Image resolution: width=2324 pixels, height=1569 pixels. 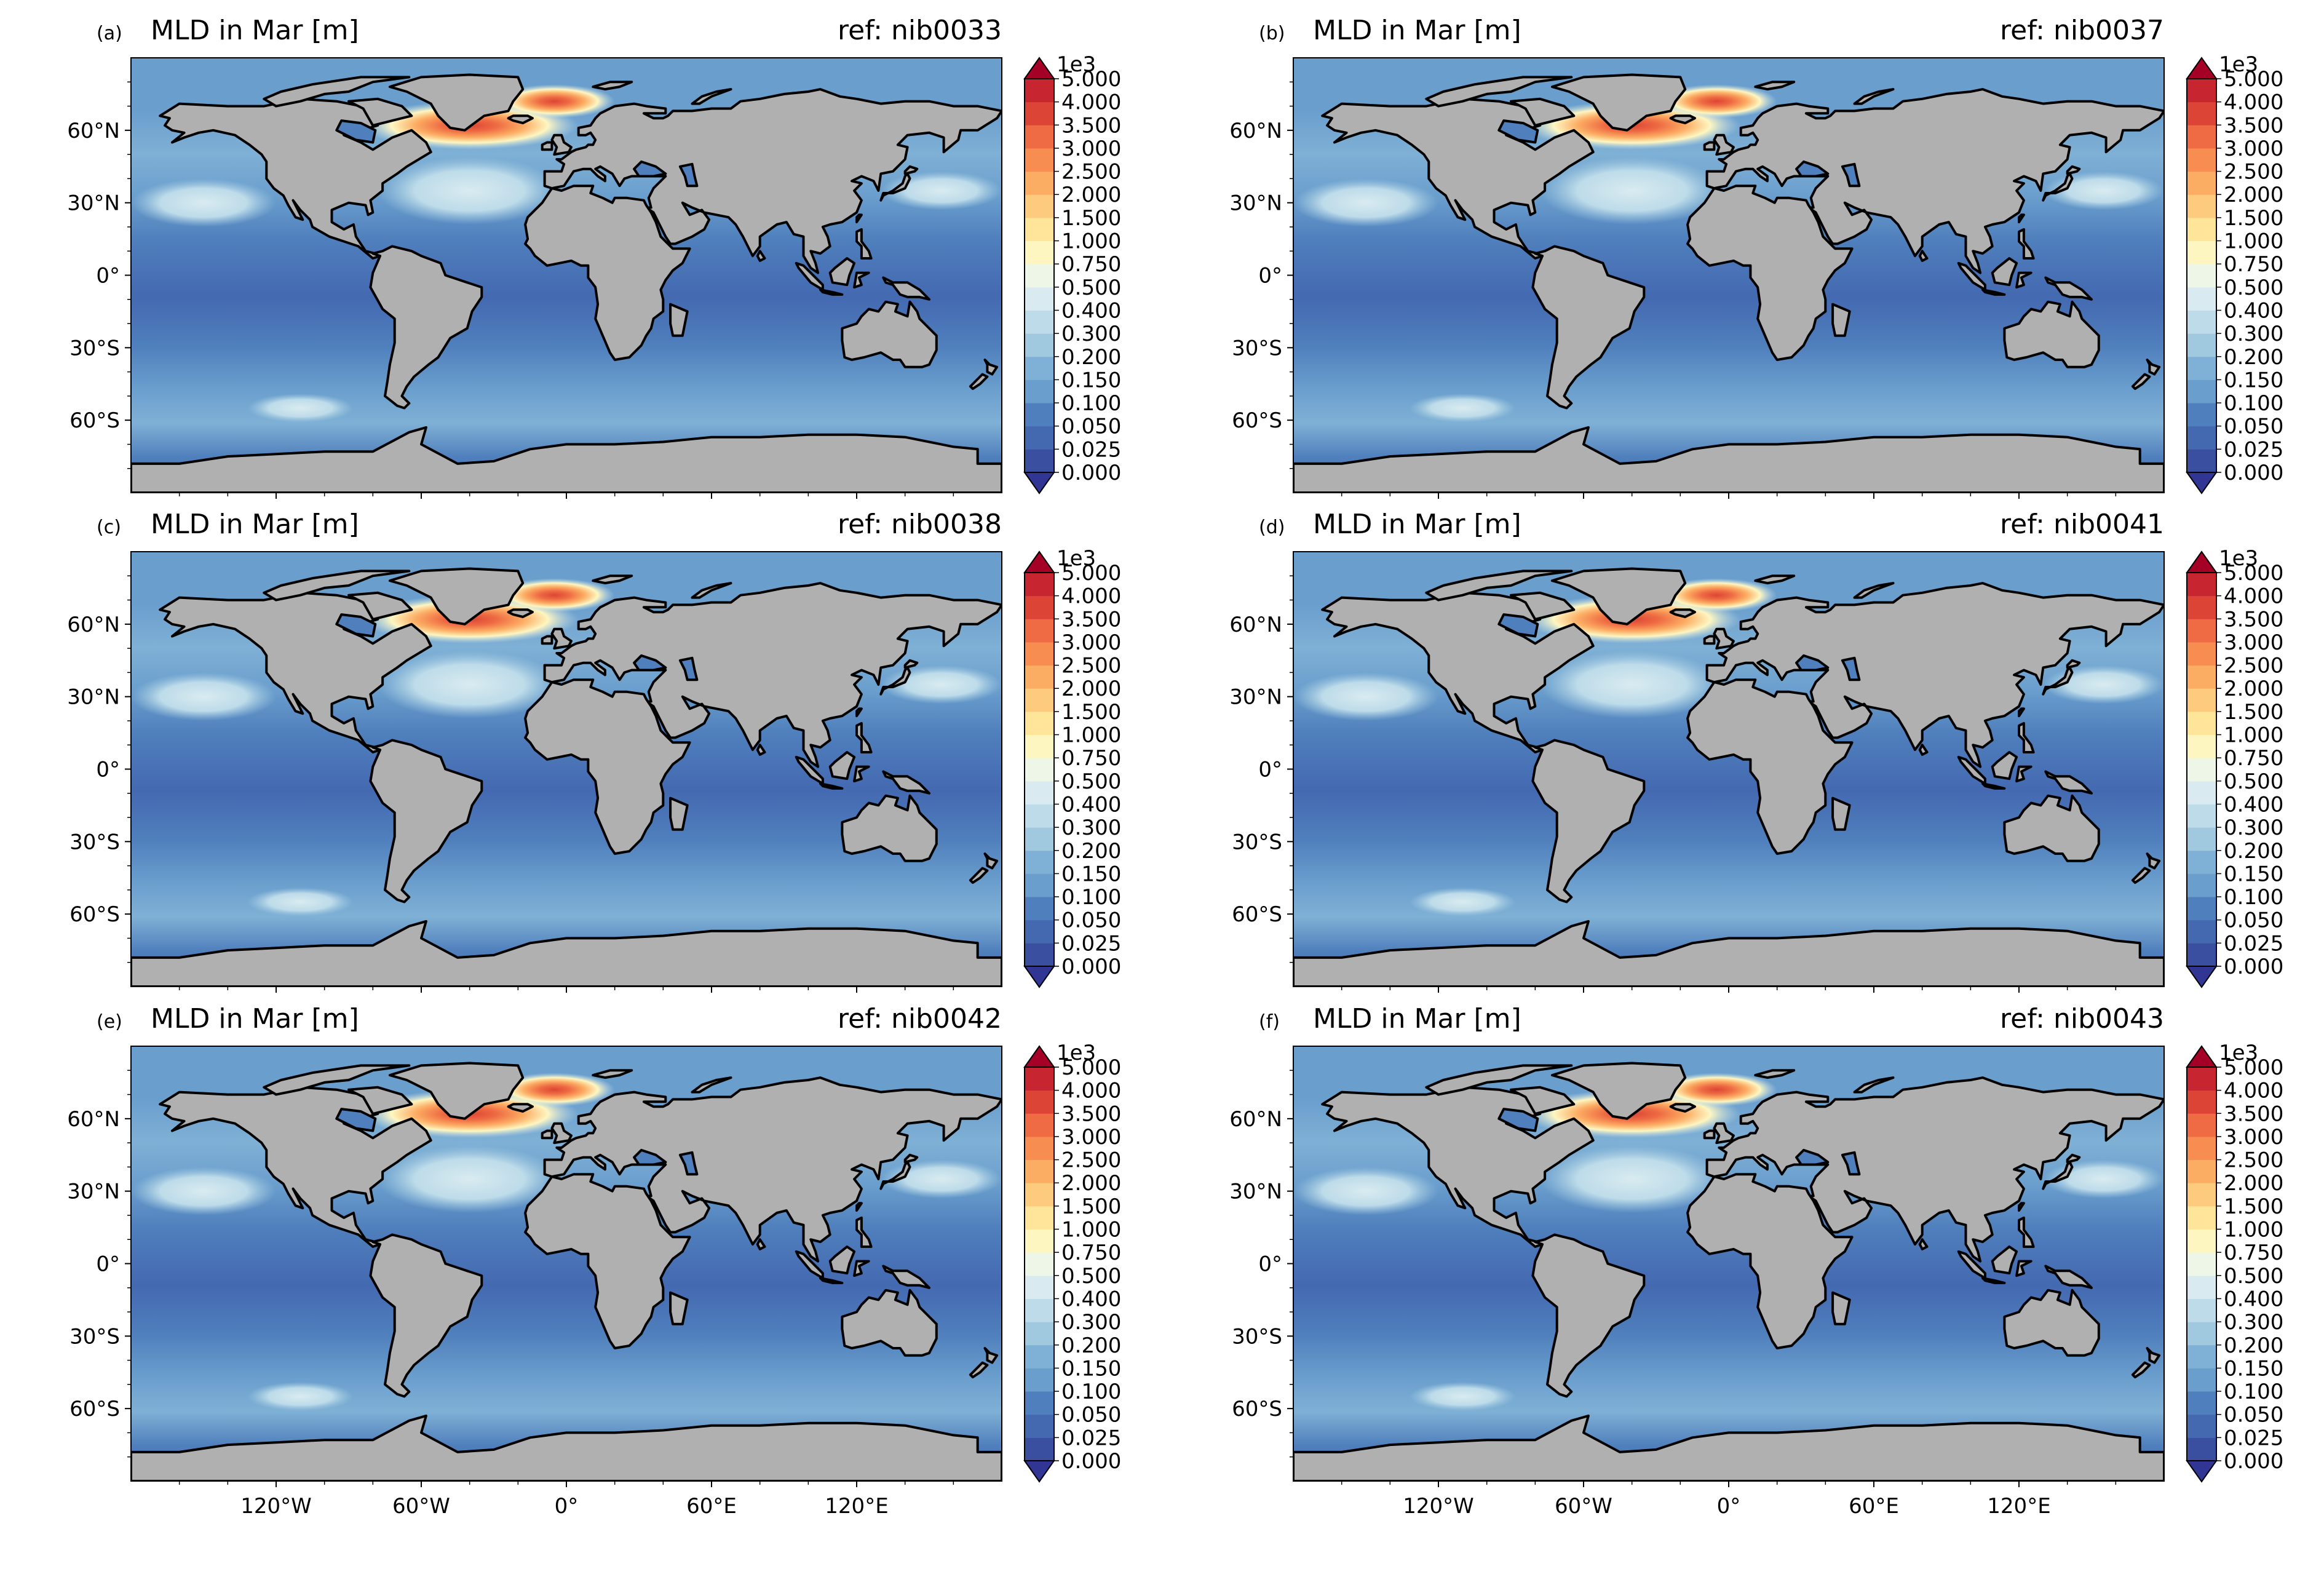 What do you see at coordinates (566, 953) in the screenshot?
I see `land-antarctica` at bounding box center [566, 953].